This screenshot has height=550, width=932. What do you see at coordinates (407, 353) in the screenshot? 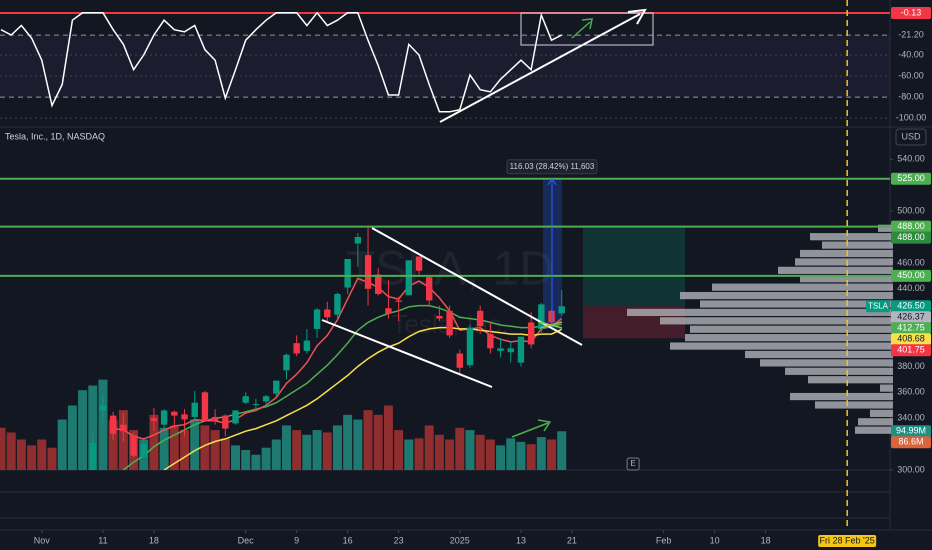
I see `trend-line` at bounding box center [407, 353].